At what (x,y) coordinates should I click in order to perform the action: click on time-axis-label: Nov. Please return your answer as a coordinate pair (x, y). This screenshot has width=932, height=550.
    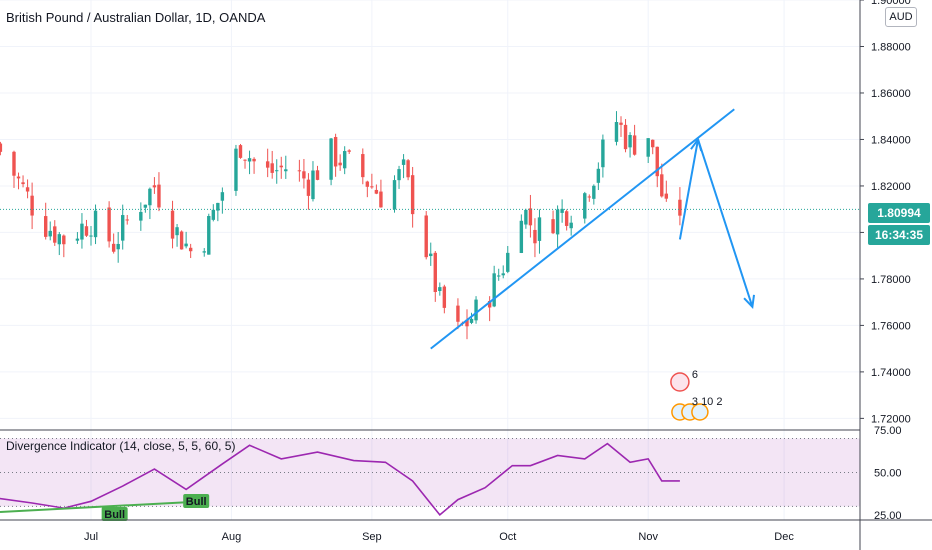
    Looking at the image, I should click on (648, 537).